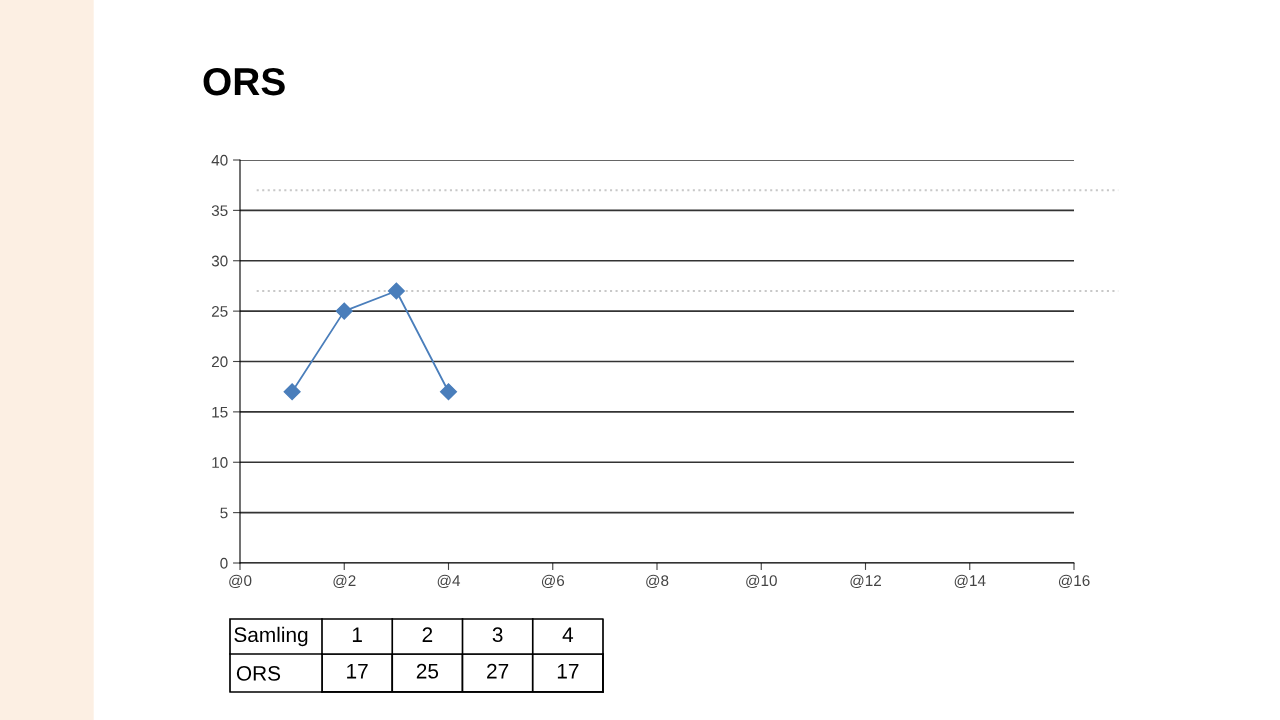 The height and width of the screenshot is (720, 1280). I want to click on x-tick-label: 2, so click(427, 634).